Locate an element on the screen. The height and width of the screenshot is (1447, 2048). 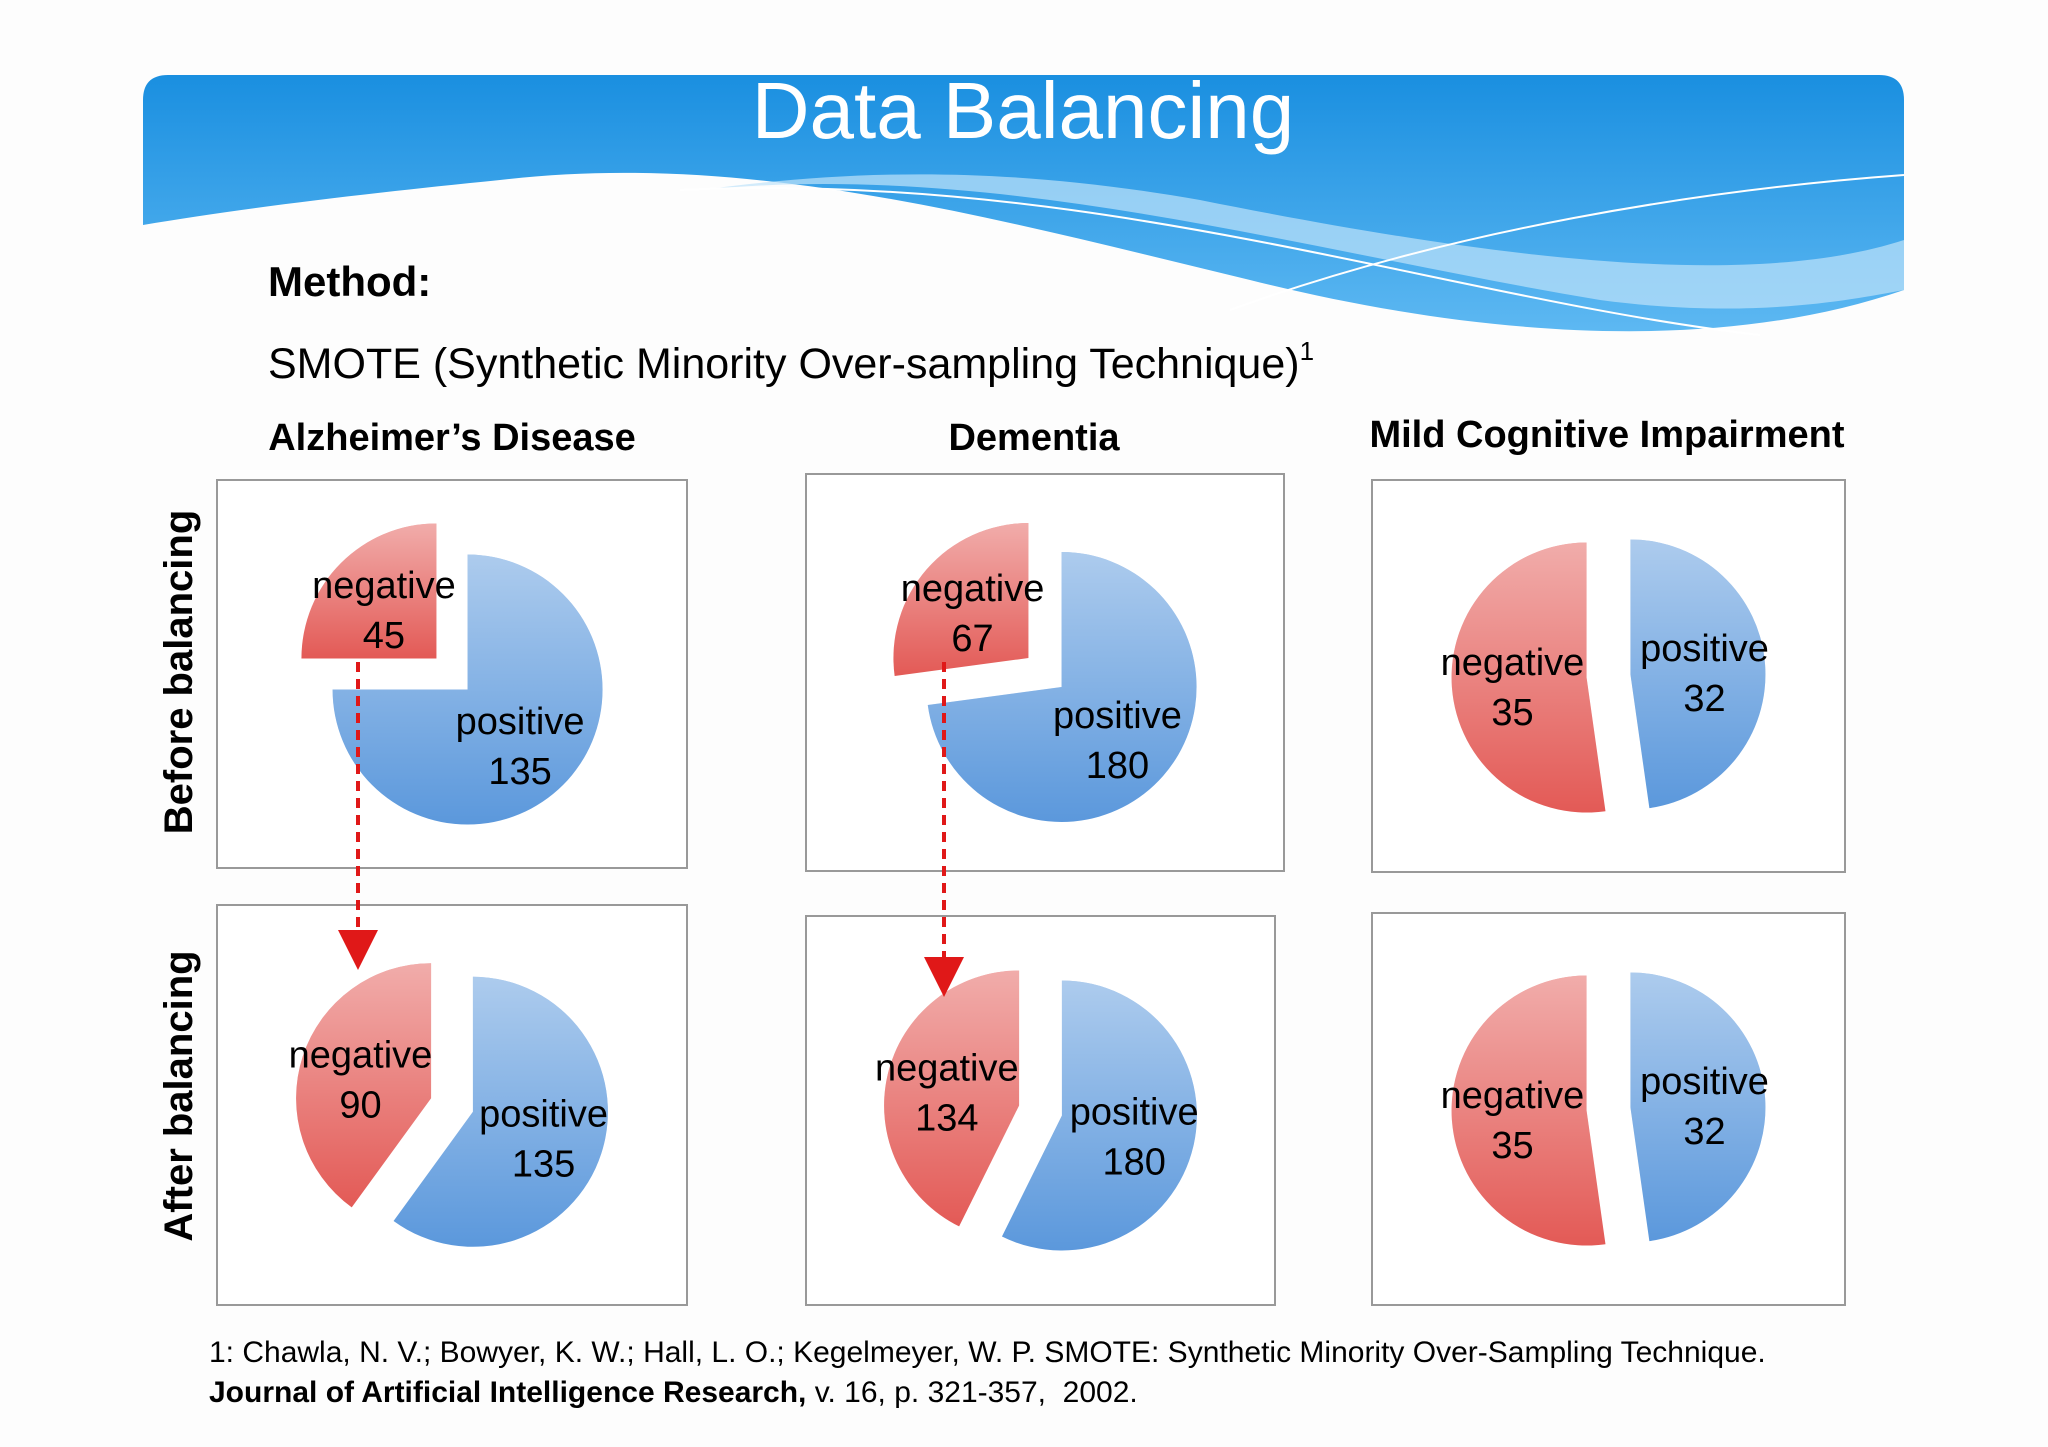
slice-value: 67 is located at coordinates (972, 639).